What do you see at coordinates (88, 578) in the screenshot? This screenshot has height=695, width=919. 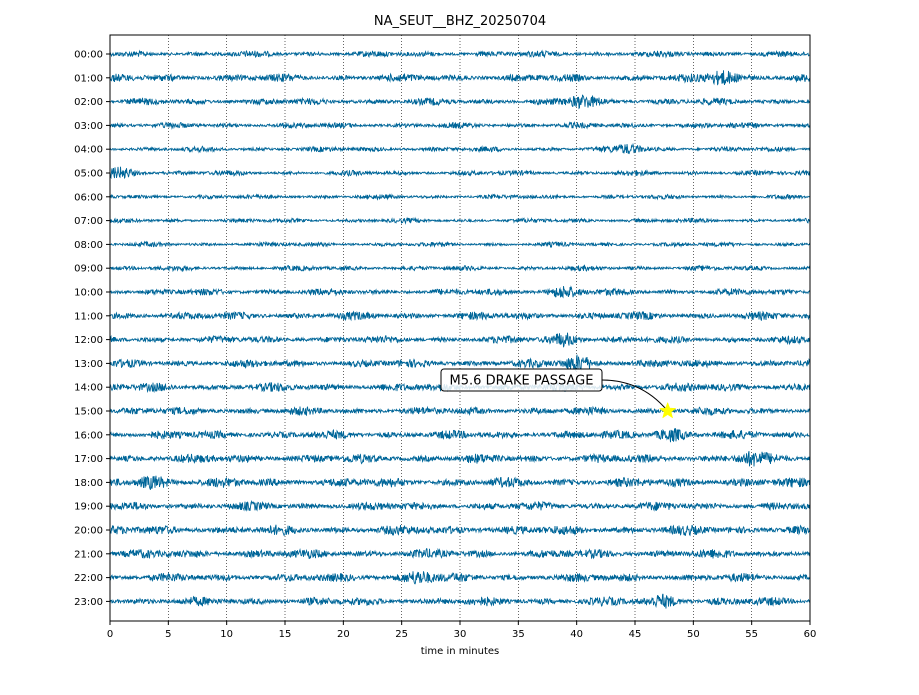 I see `y-tick-label-22: 22:00` at bounding box center [88, 578].